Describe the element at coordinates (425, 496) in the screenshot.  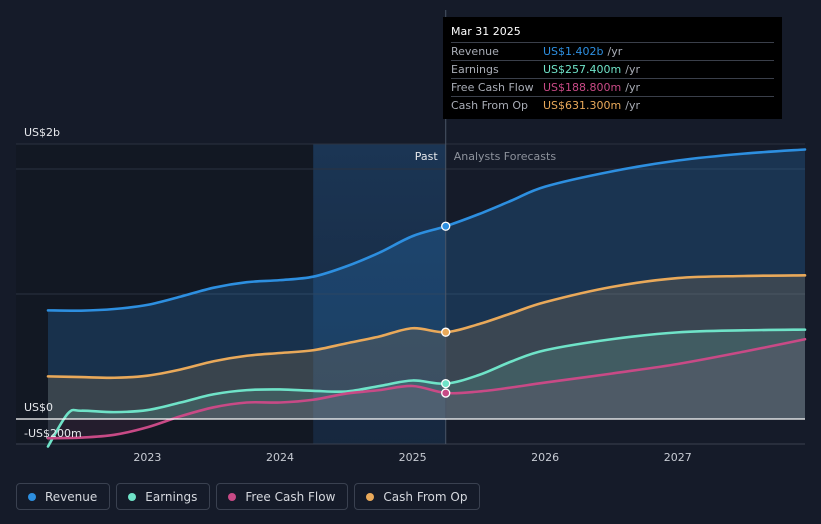
I see `legend-label: Cash From Op` at that location.